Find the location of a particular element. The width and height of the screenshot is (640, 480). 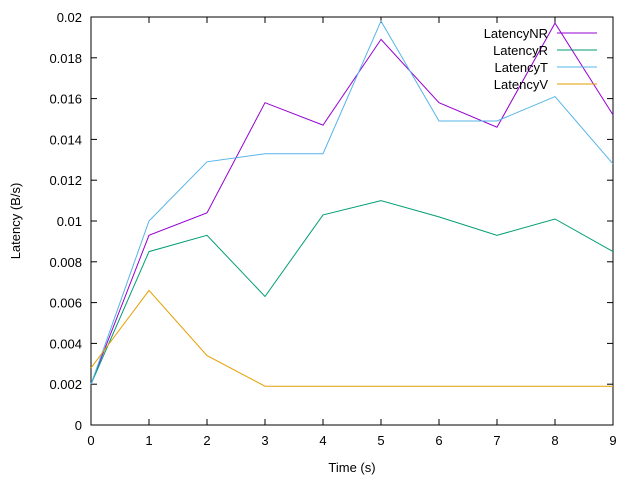

y-tick-label: 0.016 is located at coordinates (65, 99).